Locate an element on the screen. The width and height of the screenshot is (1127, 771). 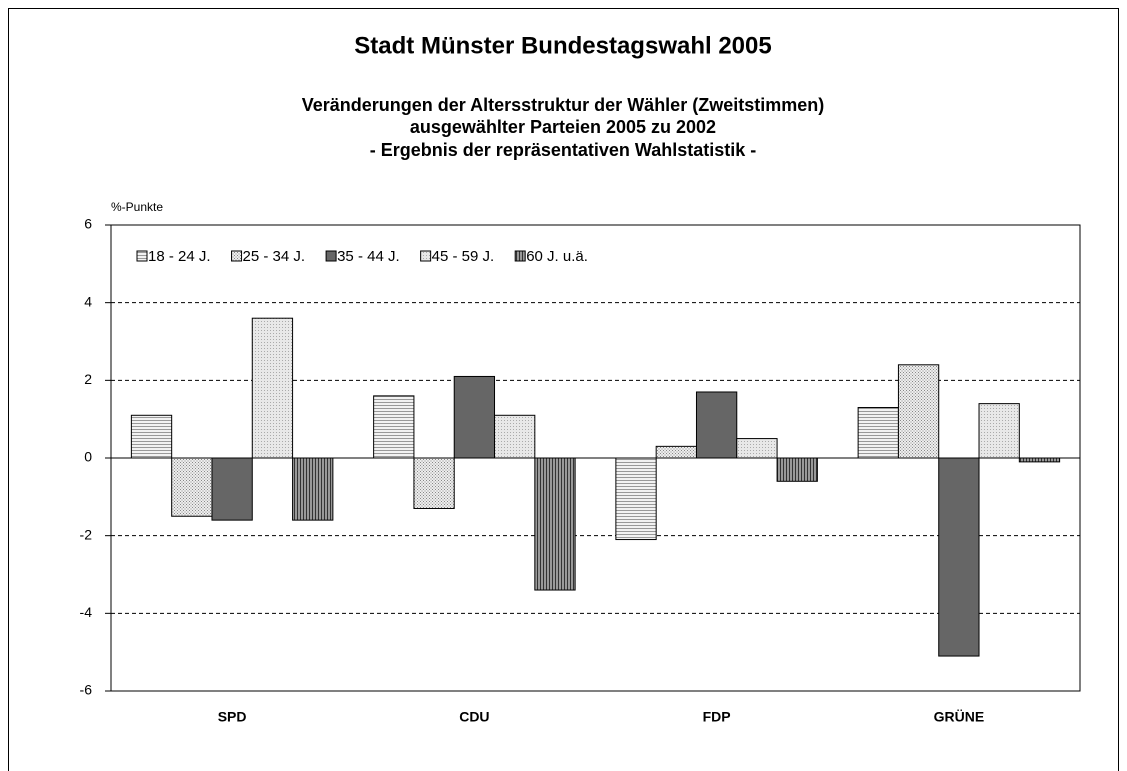
legend-label: 18 - 24 J. is located at coordinates (179, 256).